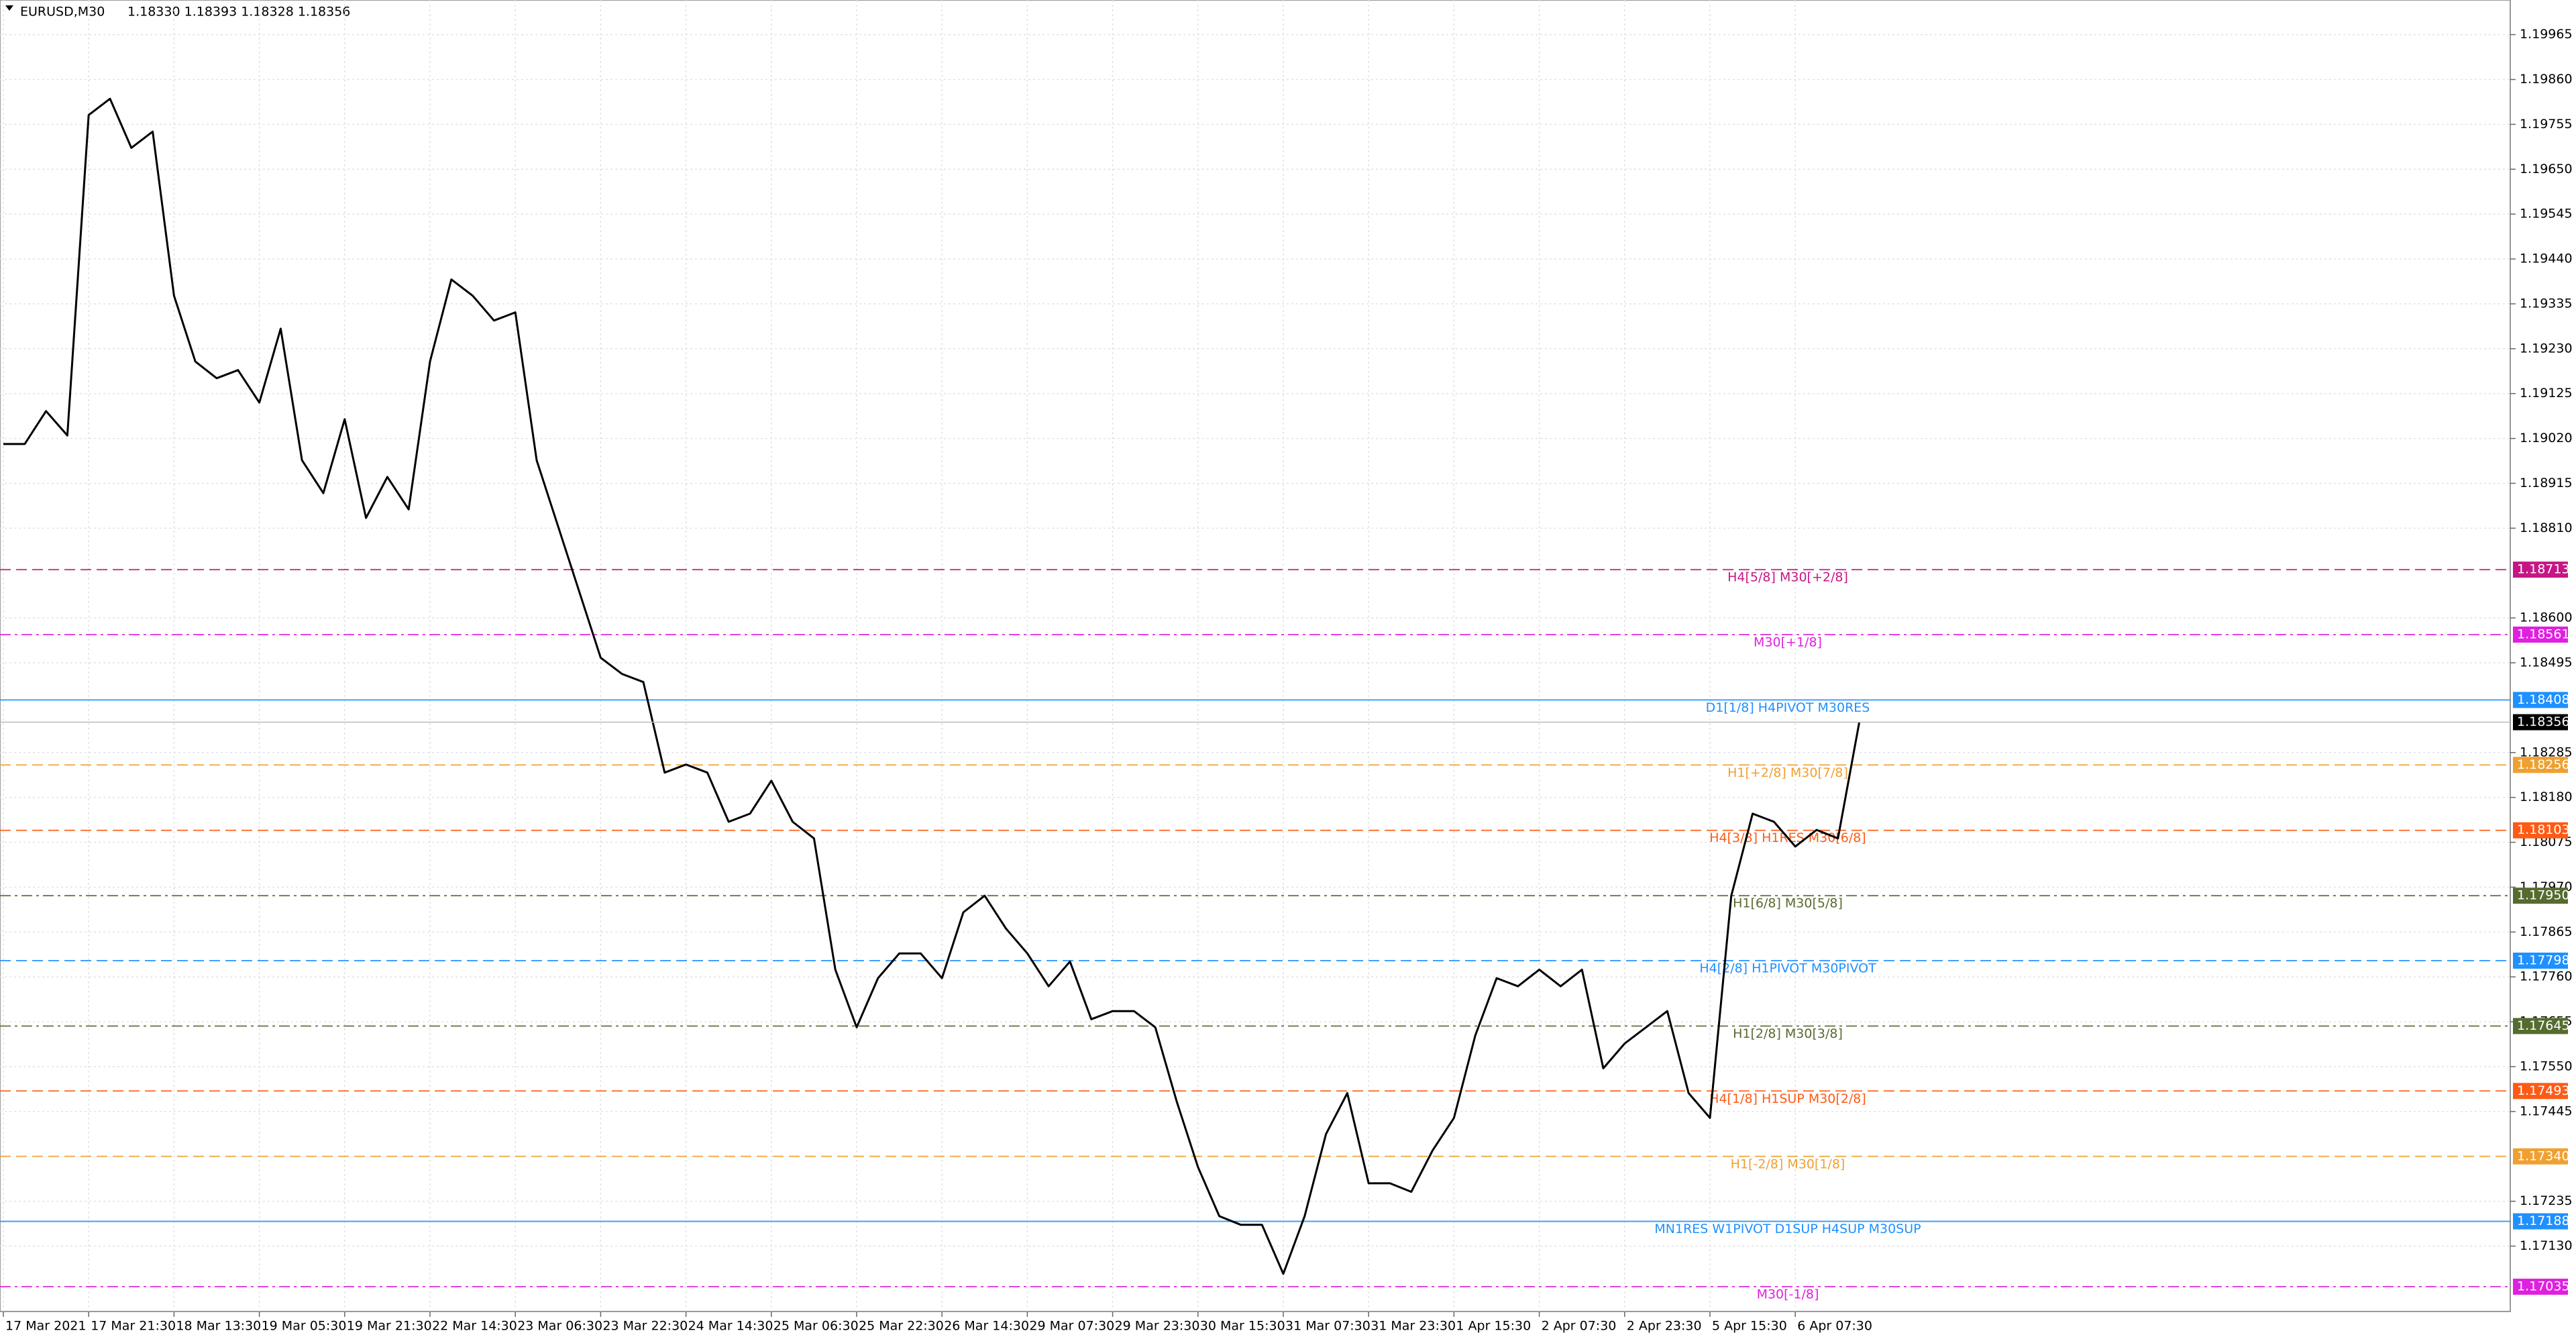 This screenshot has width=2576, height=1339. Describe the element at coordinates (2546, 303) in the screenshot. I see `y-tick-label: 1.19335` at that location.